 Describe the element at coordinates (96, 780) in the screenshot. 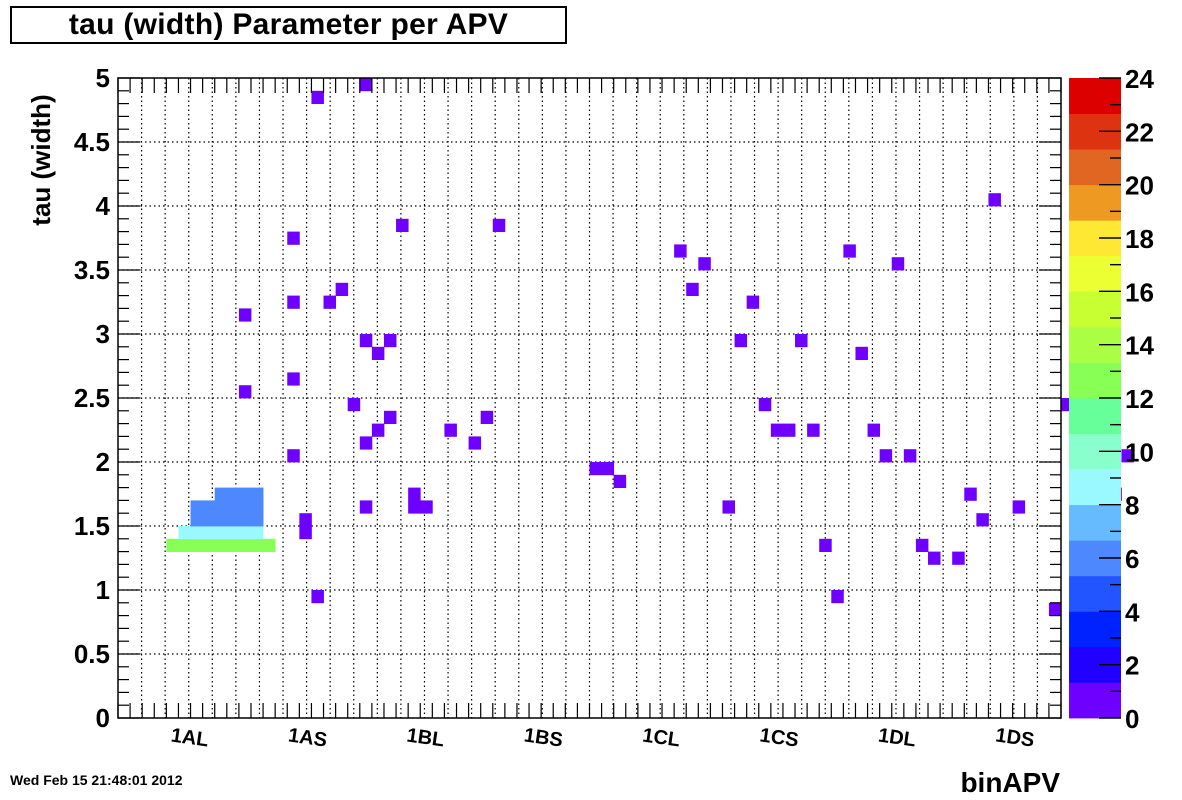

I see `timestamp: Wed Feb 15 21:48:01 2012` at that location.